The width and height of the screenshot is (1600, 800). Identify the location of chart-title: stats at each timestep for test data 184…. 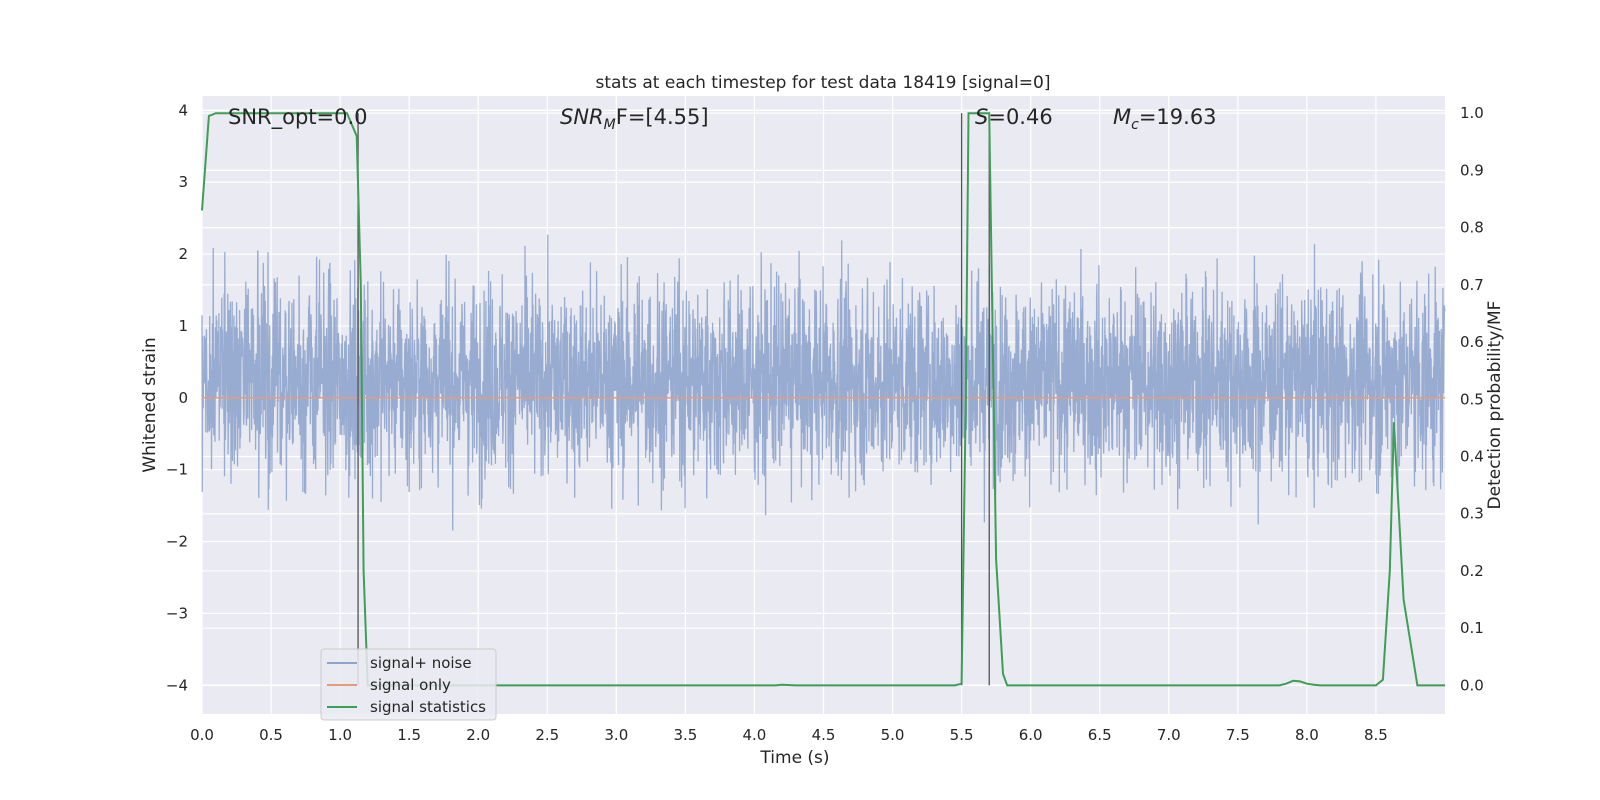
(823, 83).